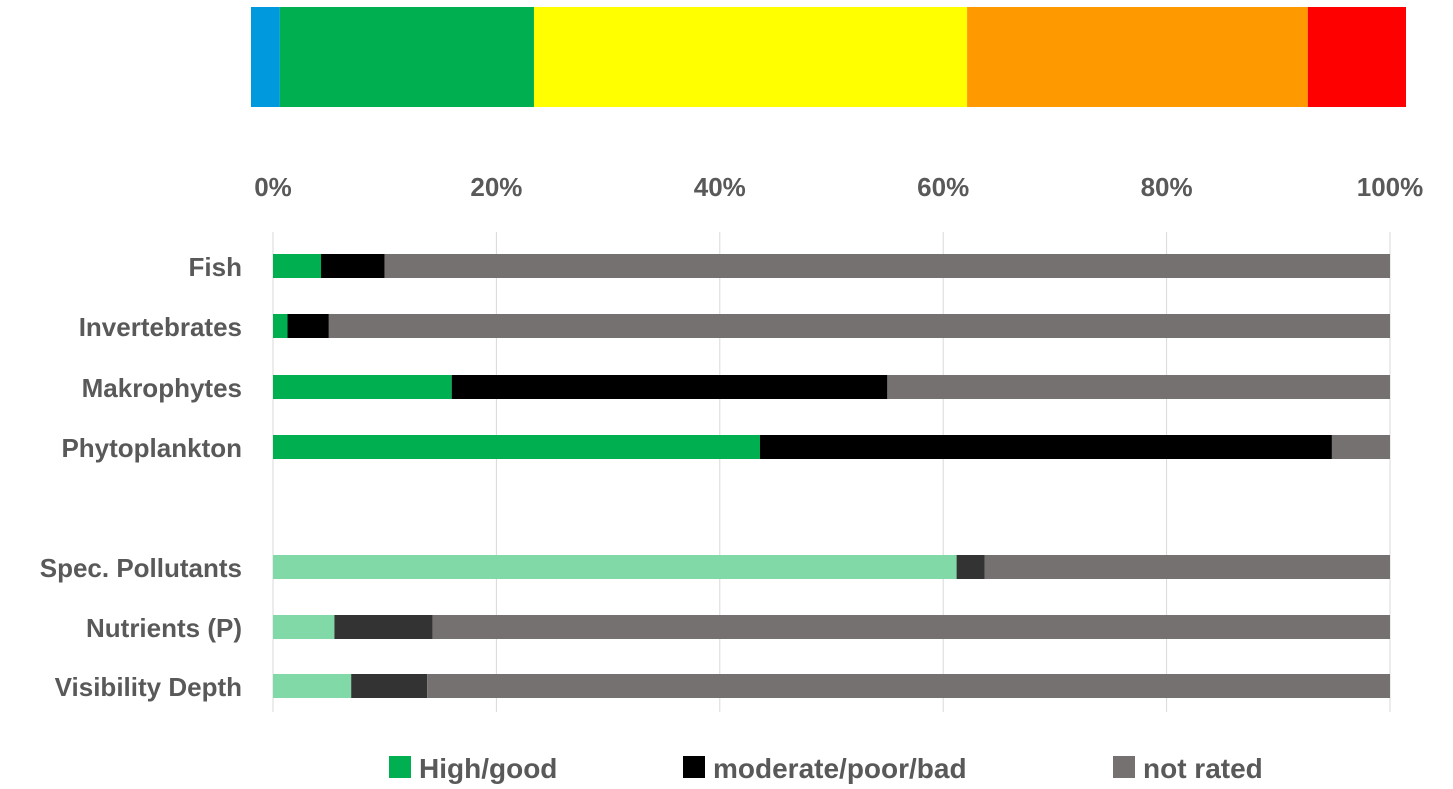  Describe the element at coordinates (1360, 447) in the screenshot. I see `bar-phytoplankton-not-rated` at that location.